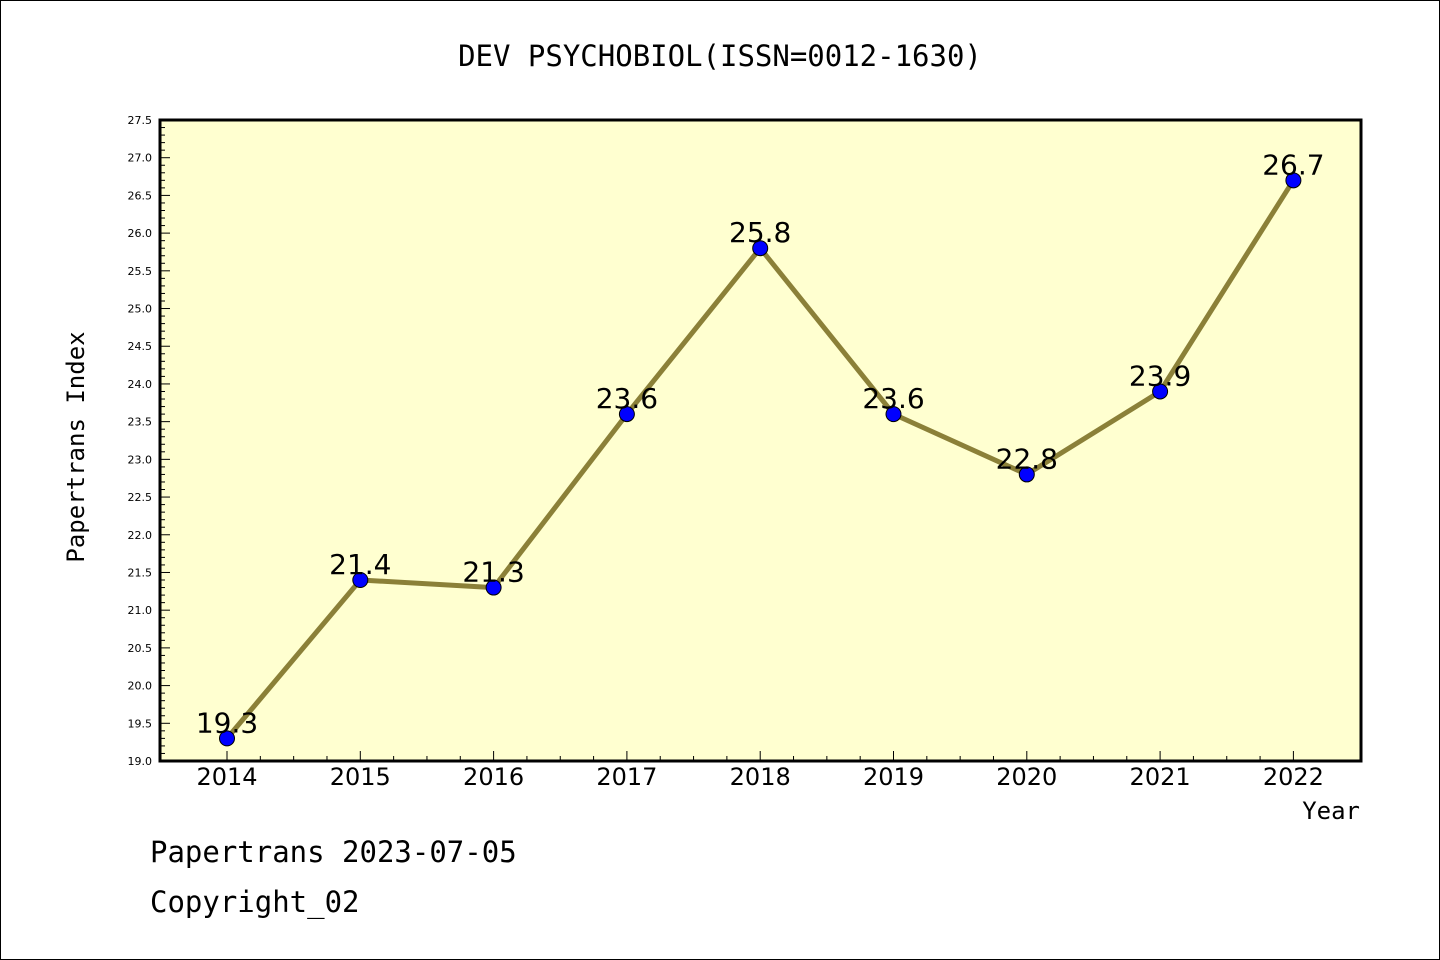  What do you see at coordinates (333, 852) in the screenshot?
I see `footer-date: Papertrans 2023-07-05` at bounding box center [333, 852].